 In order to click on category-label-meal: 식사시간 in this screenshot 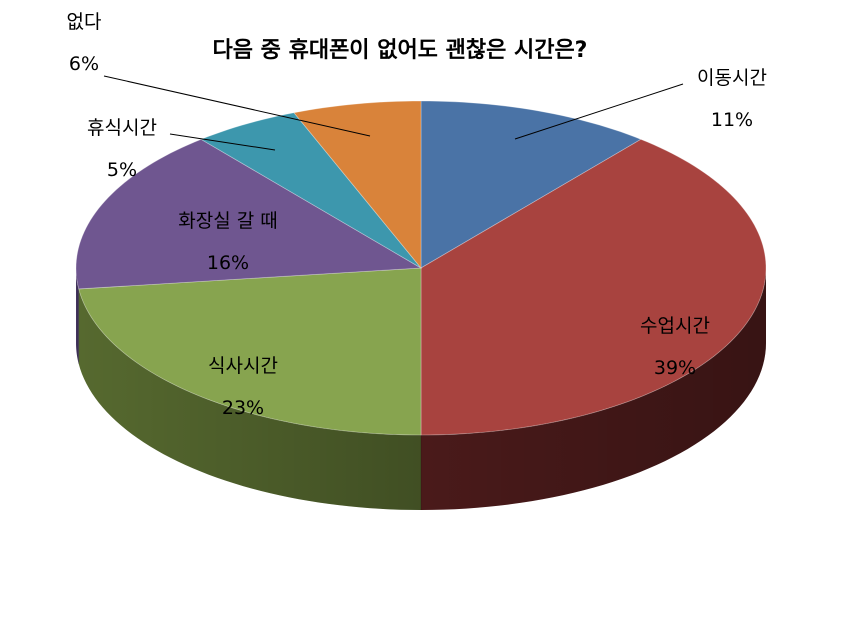, I will do `click(243, 366)`.